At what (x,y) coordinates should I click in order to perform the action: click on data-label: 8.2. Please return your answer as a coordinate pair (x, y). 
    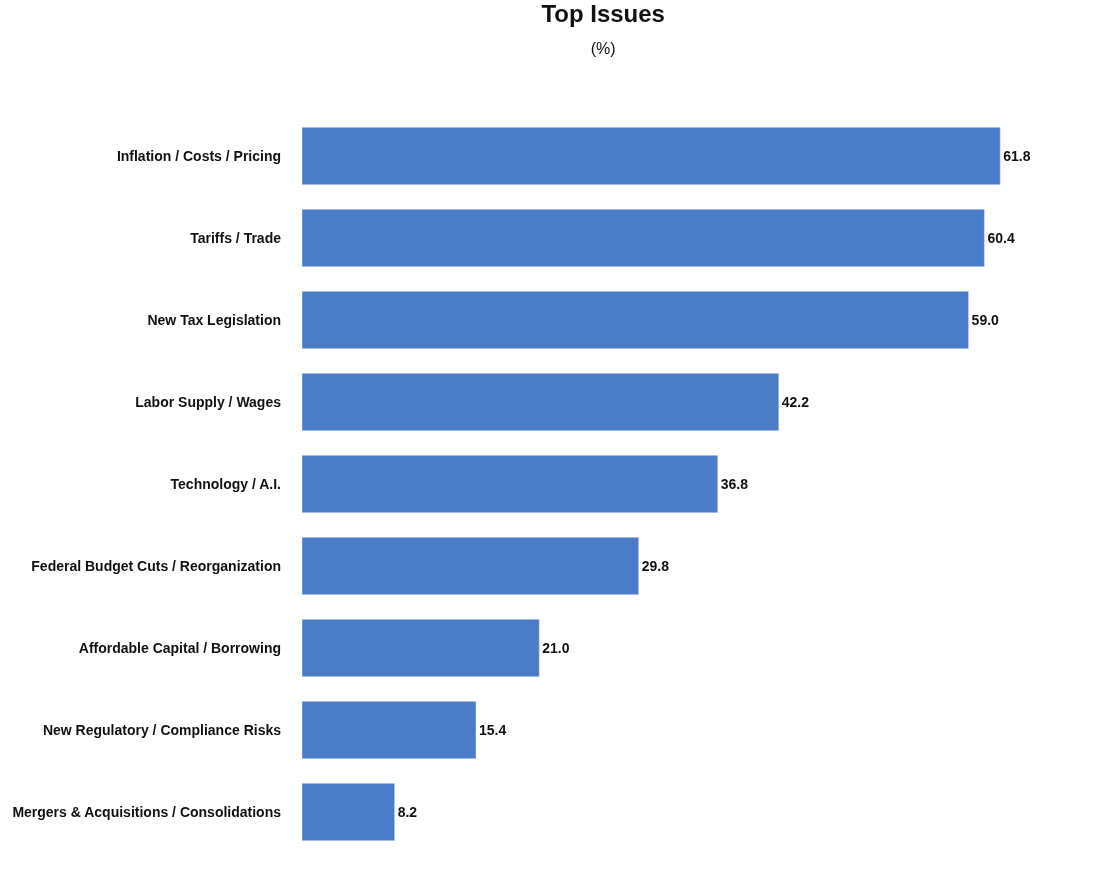
    Looking at the image, I should click on (407, 812).